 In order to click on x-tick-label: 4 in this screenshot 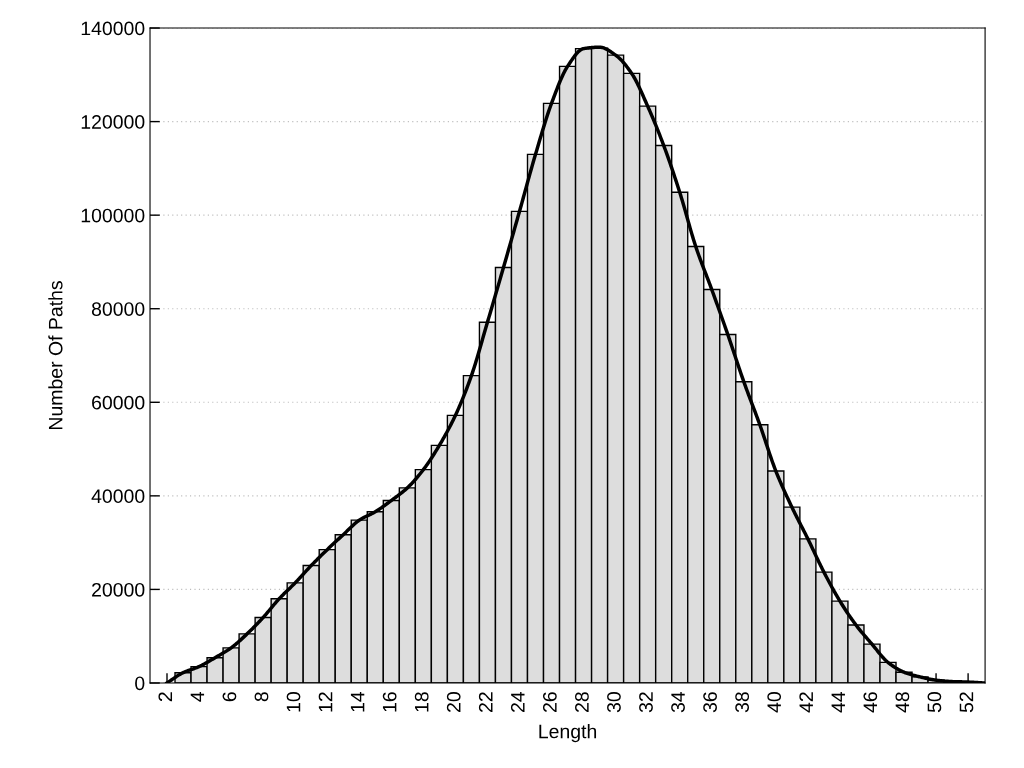, I will do `click(197, 696)`.